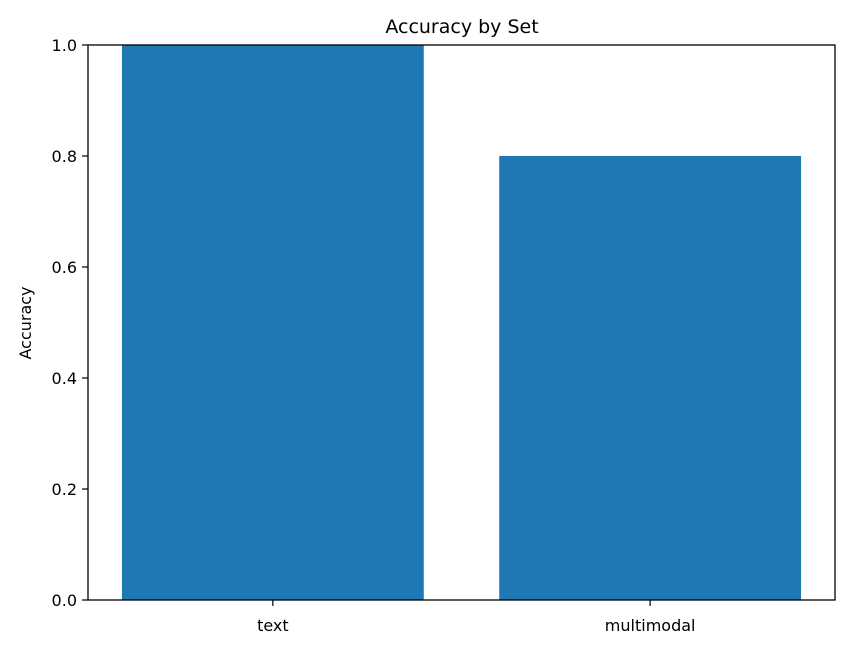 Image resolution: width=850 pixels, height=654 pixels. I want to click on y-tick-label: 0.6, so click(64, 267).